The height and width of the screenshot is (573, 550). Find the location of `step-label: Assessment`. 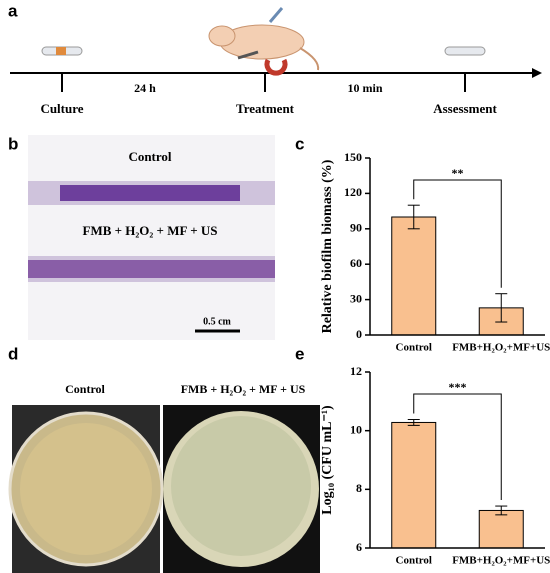

step-label: Assessment is located at coordinates (465, 108).